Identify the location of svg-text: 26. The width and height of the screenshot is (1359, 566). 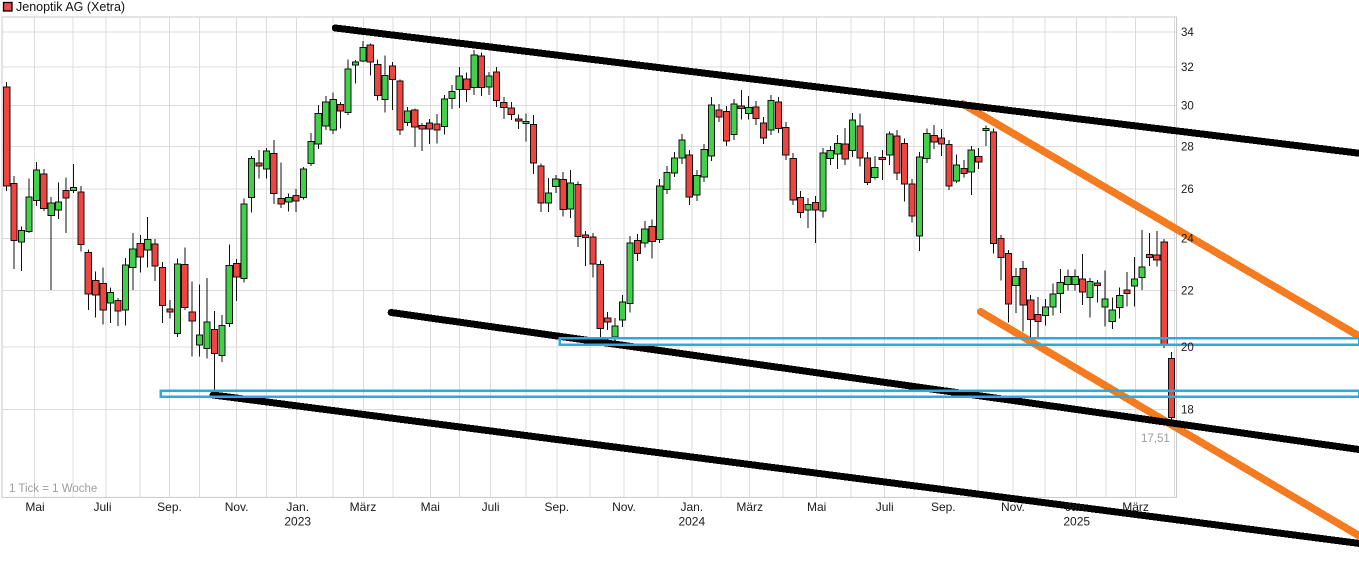
(1187, 190).